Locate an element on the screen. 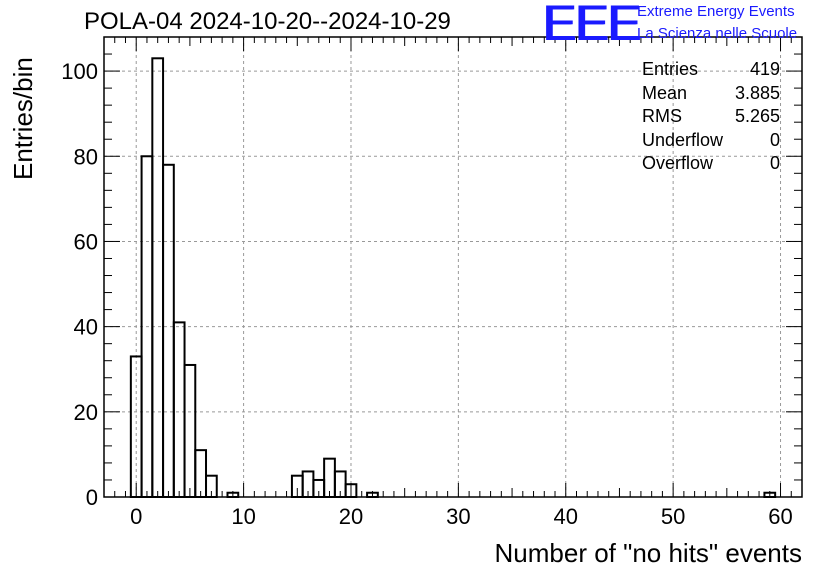 This screenshot has width=836, height=572. x-tick-label: 10 is located at coordinates (243, 516).